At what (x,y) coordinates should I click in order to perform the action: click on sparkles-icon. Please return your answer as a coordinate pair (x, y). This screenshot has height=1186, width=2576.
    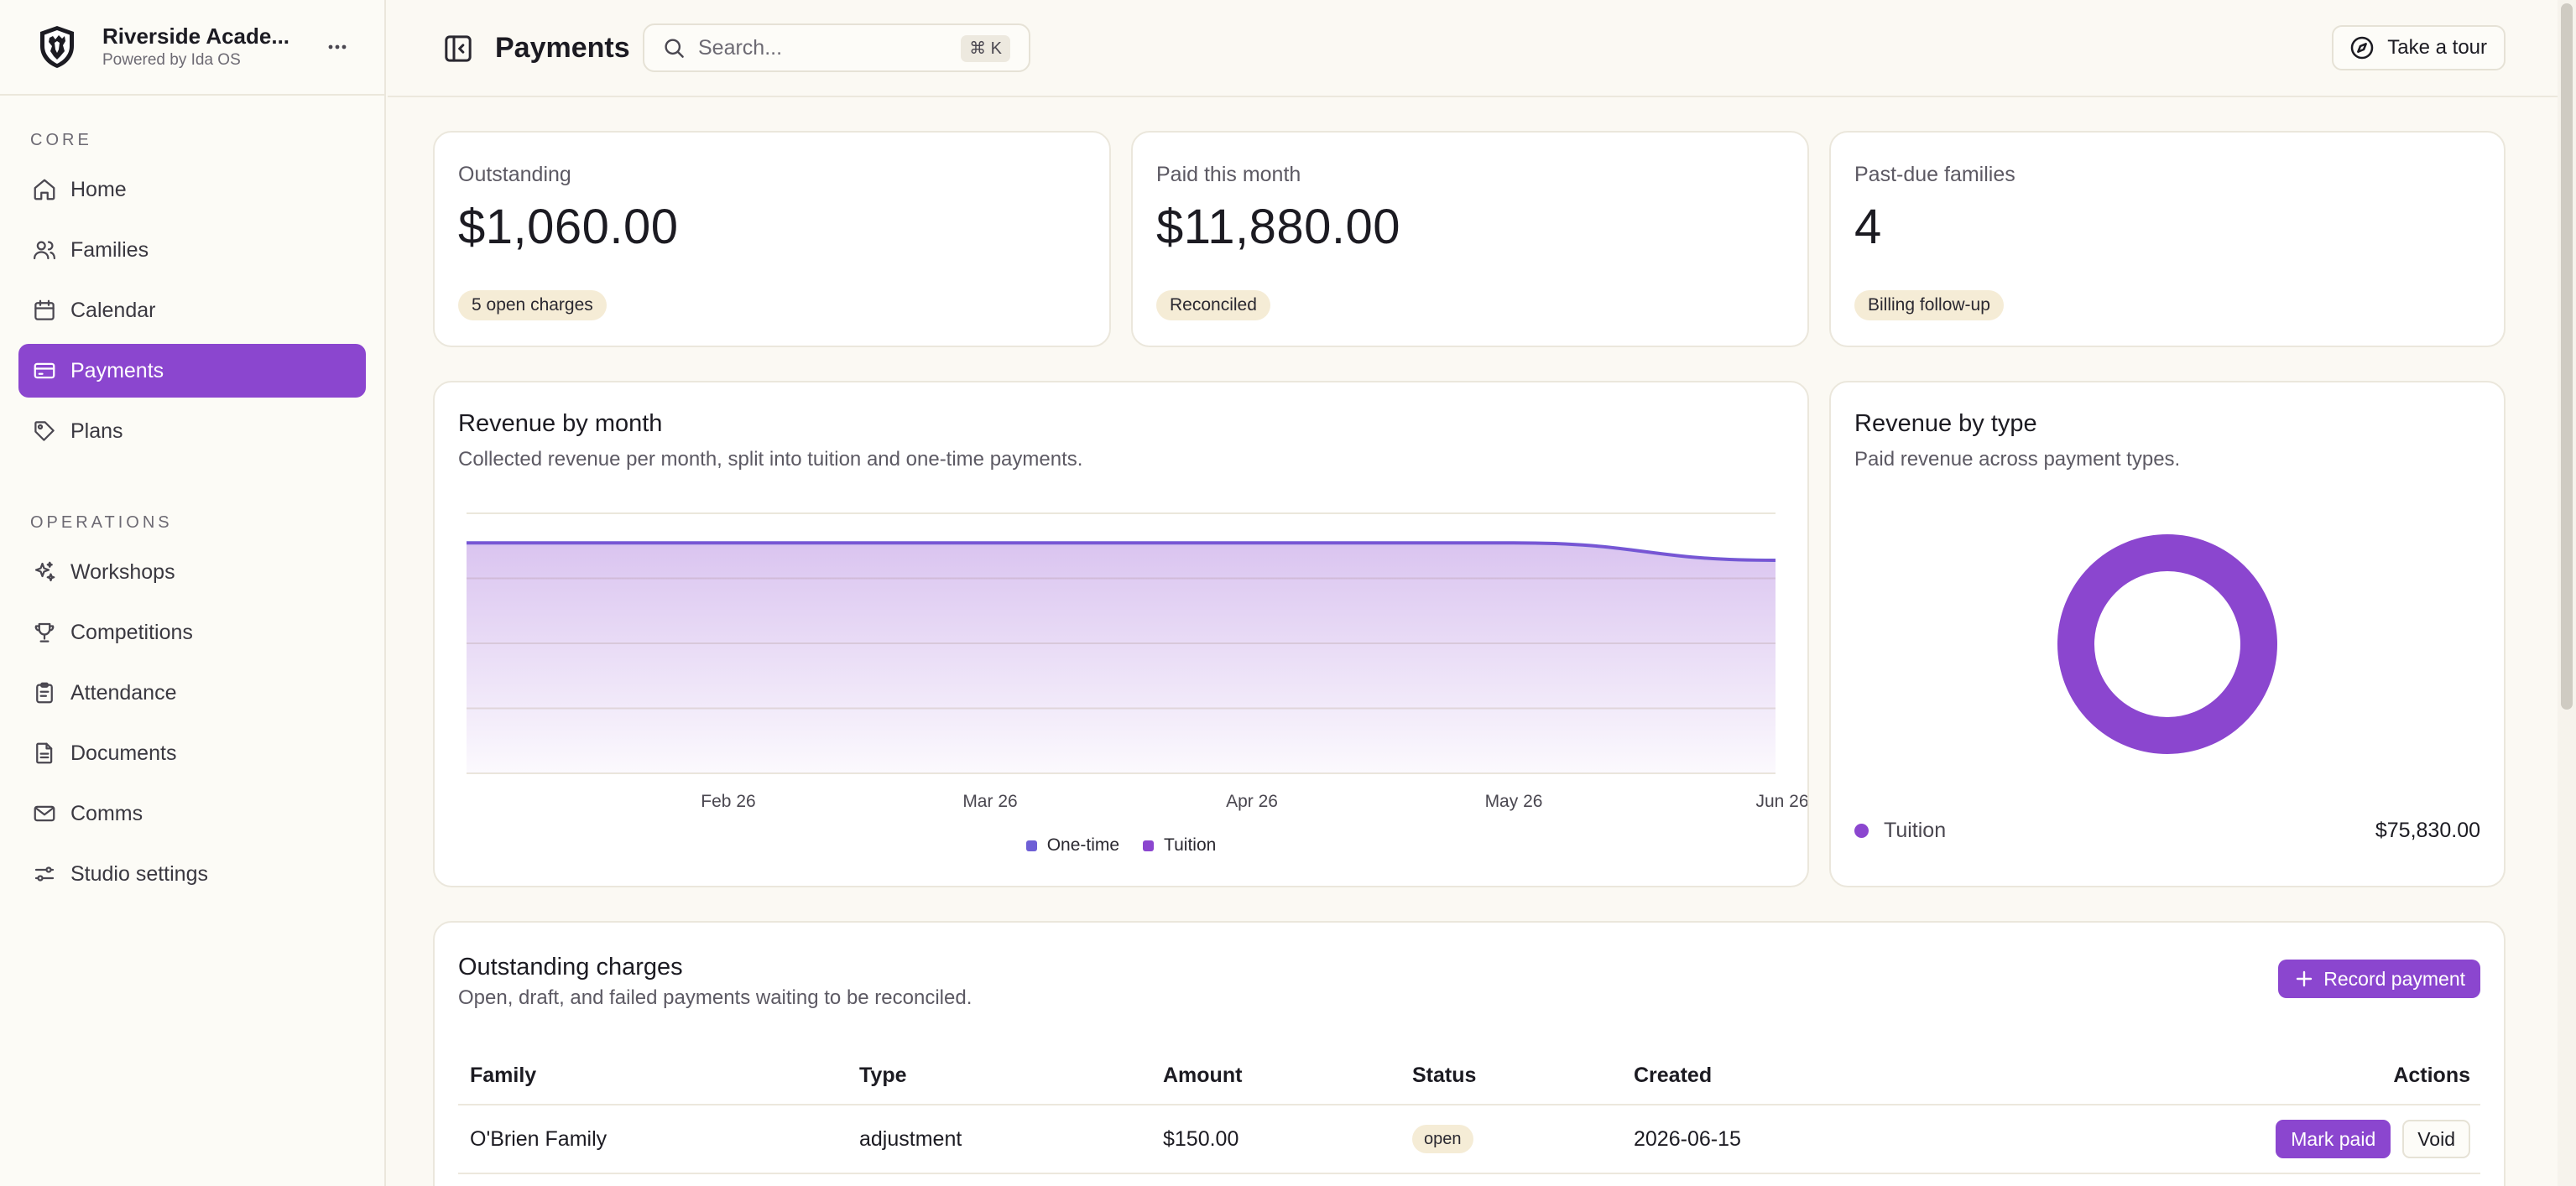
    Looking at the image, I should click on (44, 572).